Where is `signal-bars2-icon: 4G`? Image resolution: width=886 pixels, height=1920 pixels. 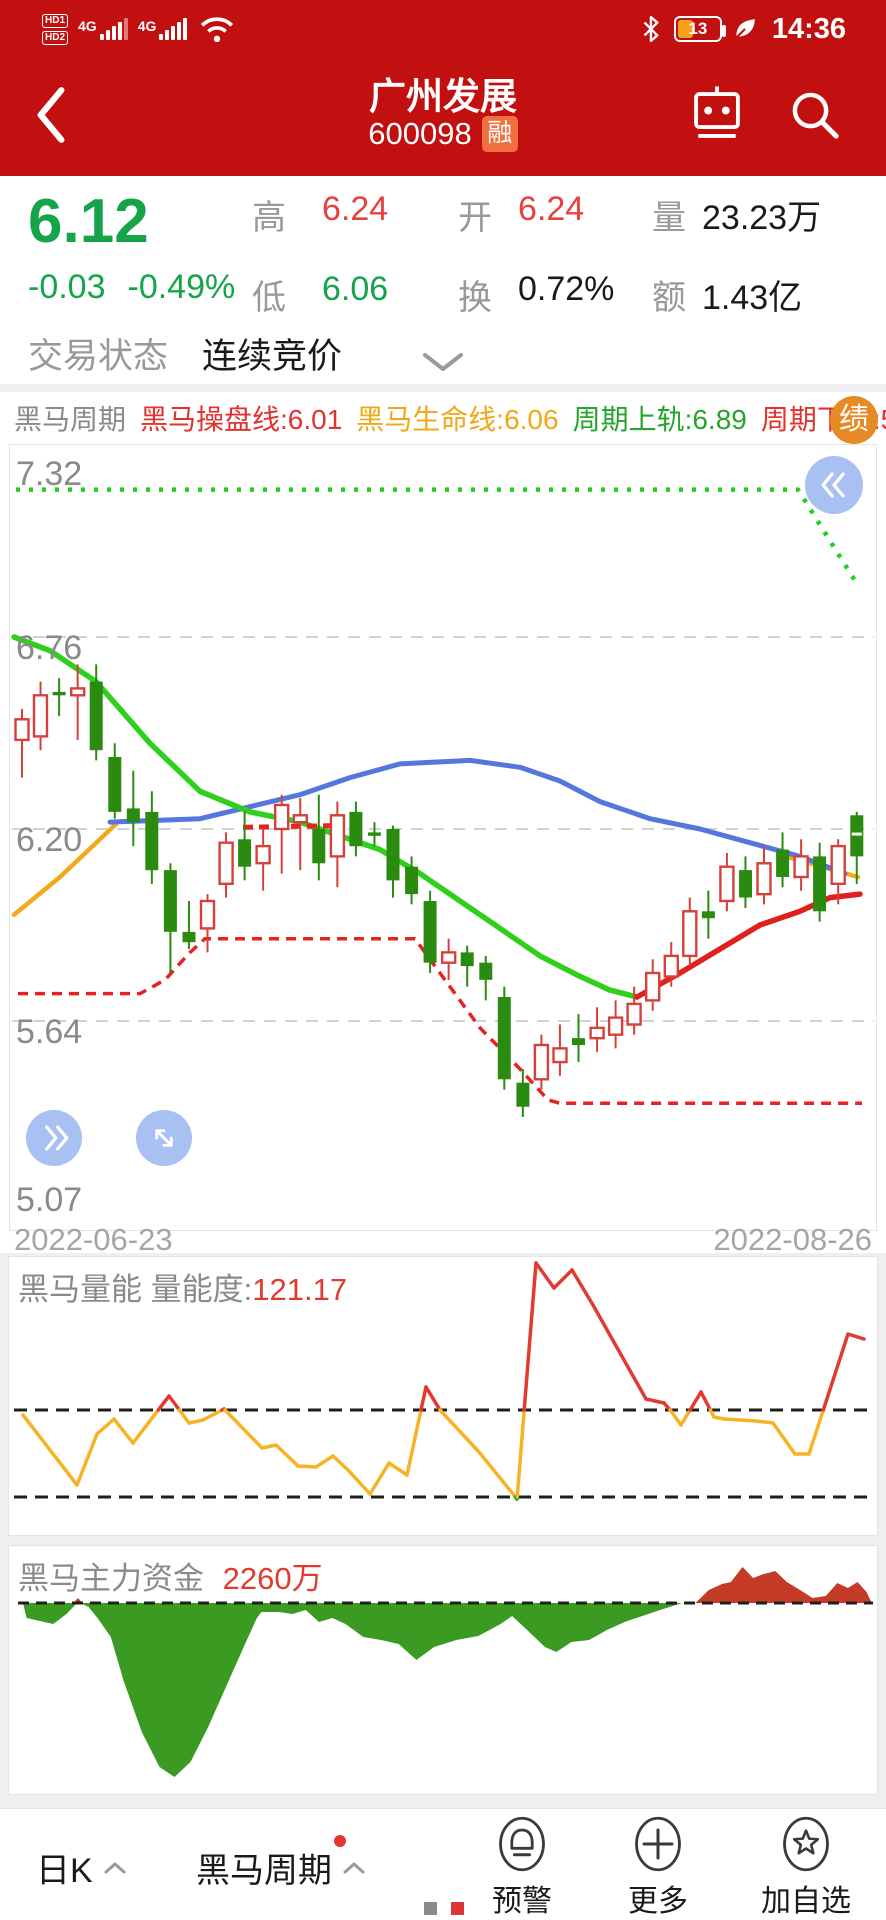
signal-bars2-icon: 4G is located at coordinates (163, 29).